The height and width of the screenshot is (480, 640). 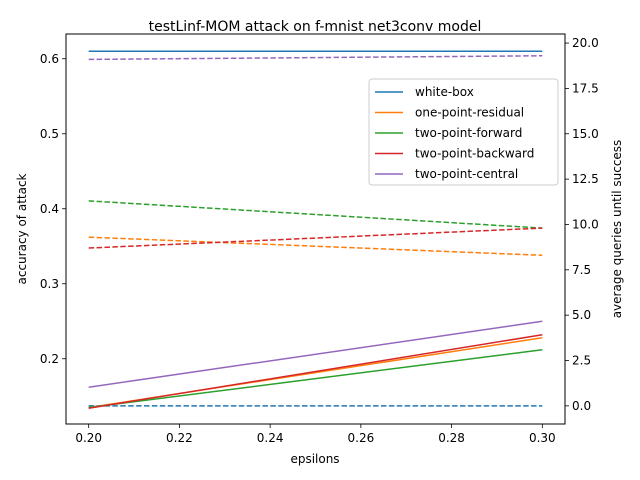 I want to click on y-axis-right-label: average queries until success, so click(x=617, y=229).